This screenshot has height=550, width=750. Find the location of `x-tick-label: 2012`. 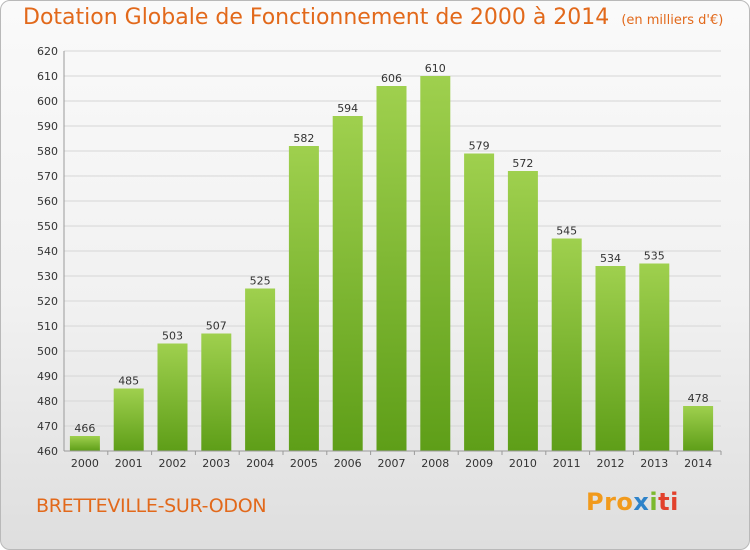

x-tick-label: 2012 is located at coordinates (611, 463).